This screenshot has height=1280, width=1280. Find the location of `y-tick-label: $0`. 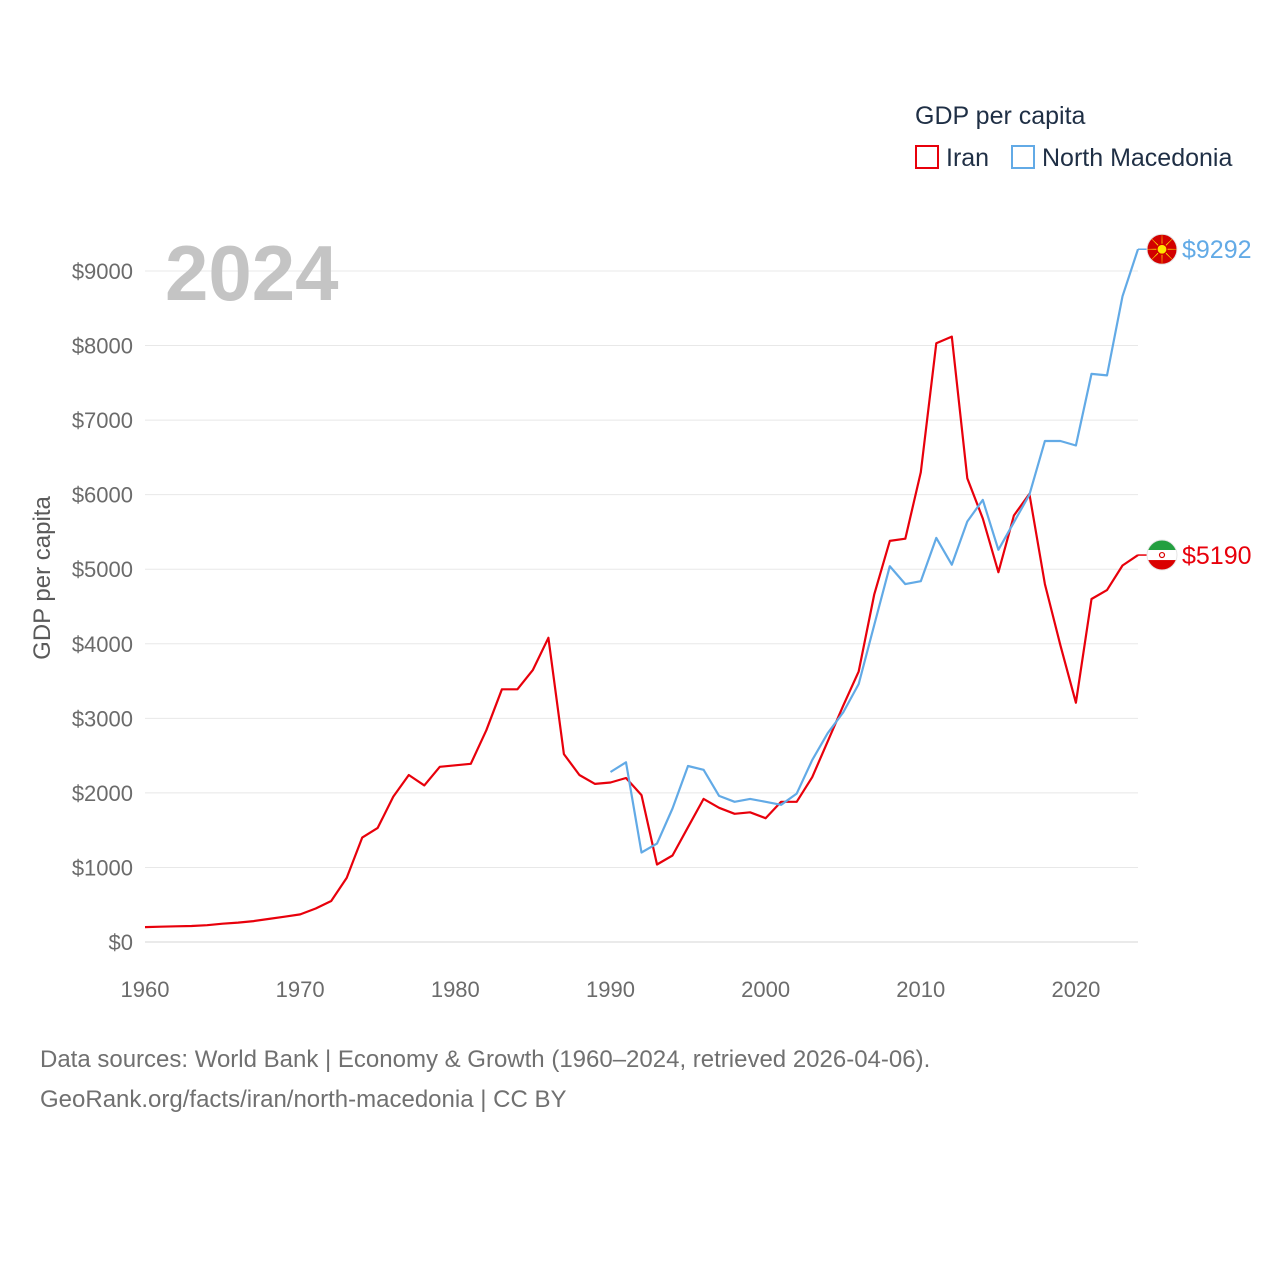

y-tick-label: $0 is located at coordinates (121, 942).